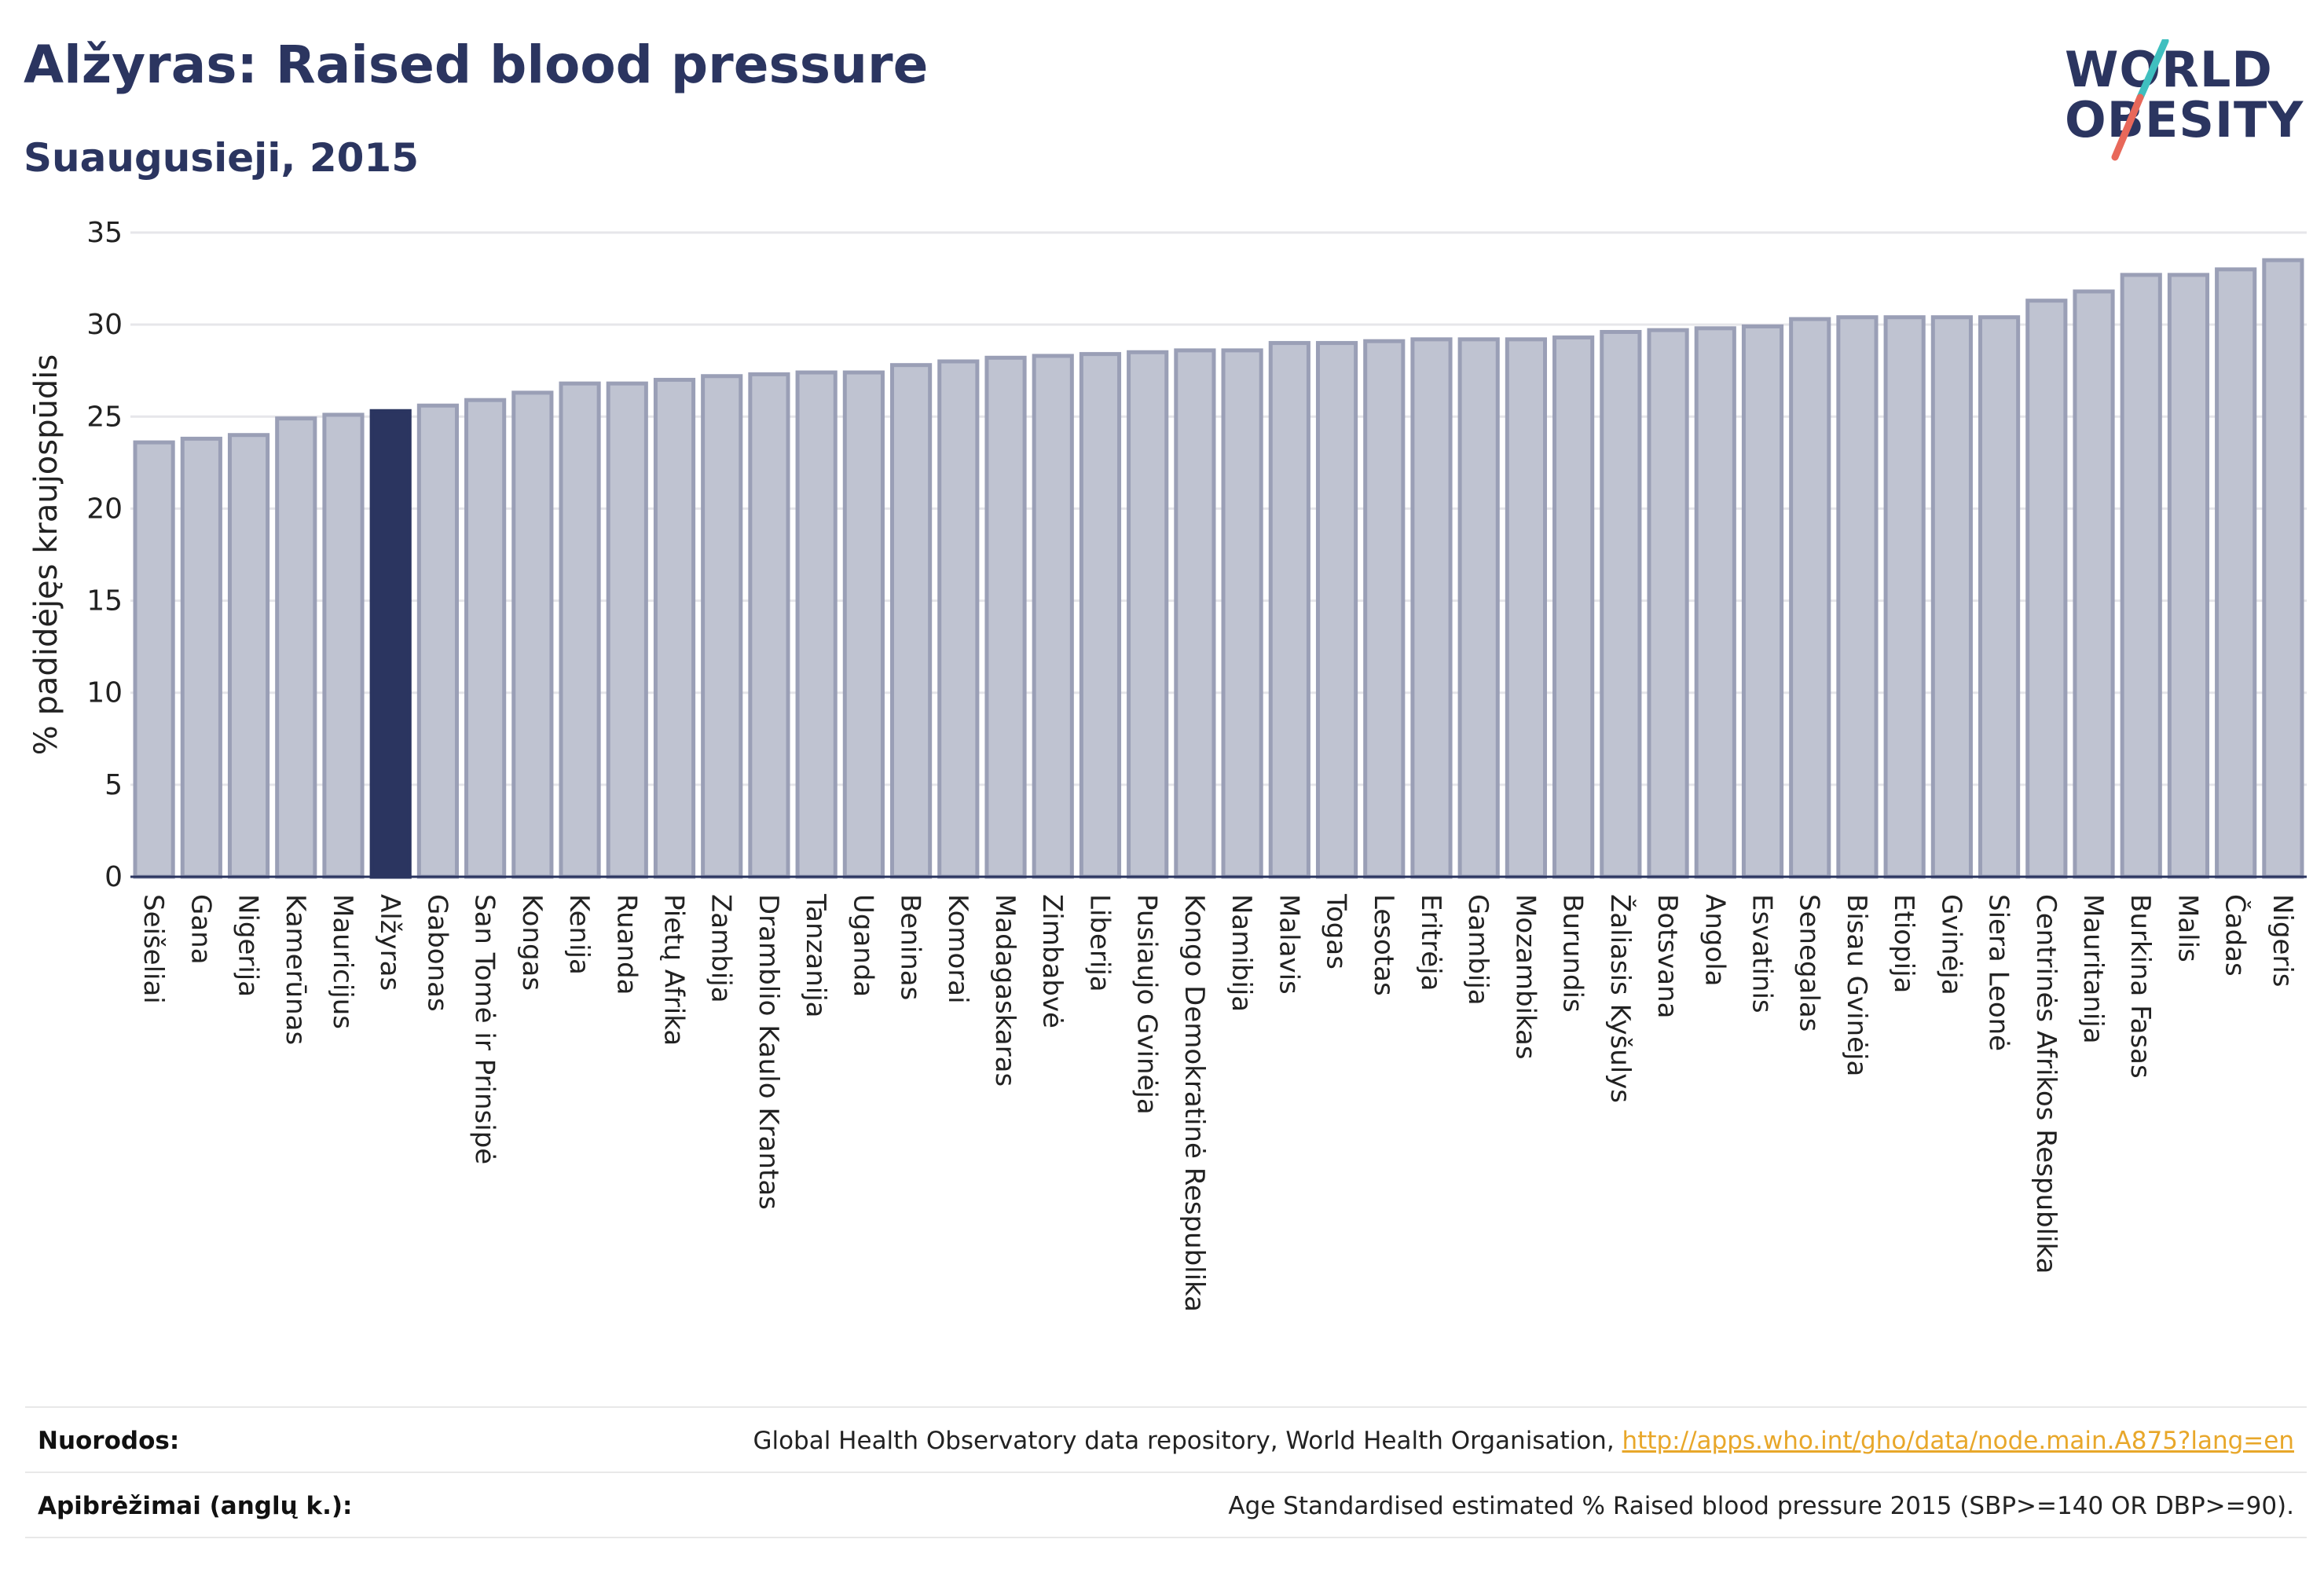  Describe the element at coordinates (1052, 961) in the screenshot. I see `x-tick-label: Zimbabvė` at that location.